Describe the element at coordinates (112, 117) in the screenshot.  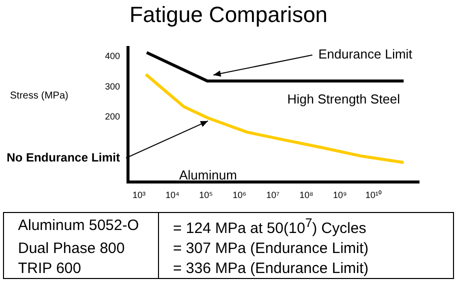
I see `y-tick-label: 200` at that location.